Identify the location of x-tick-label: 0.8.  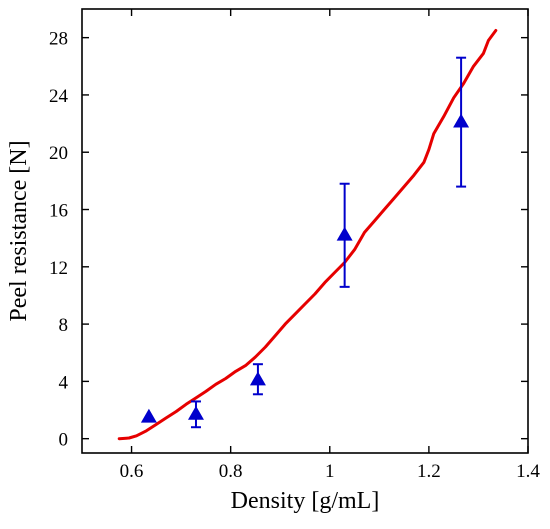
(231, 471).